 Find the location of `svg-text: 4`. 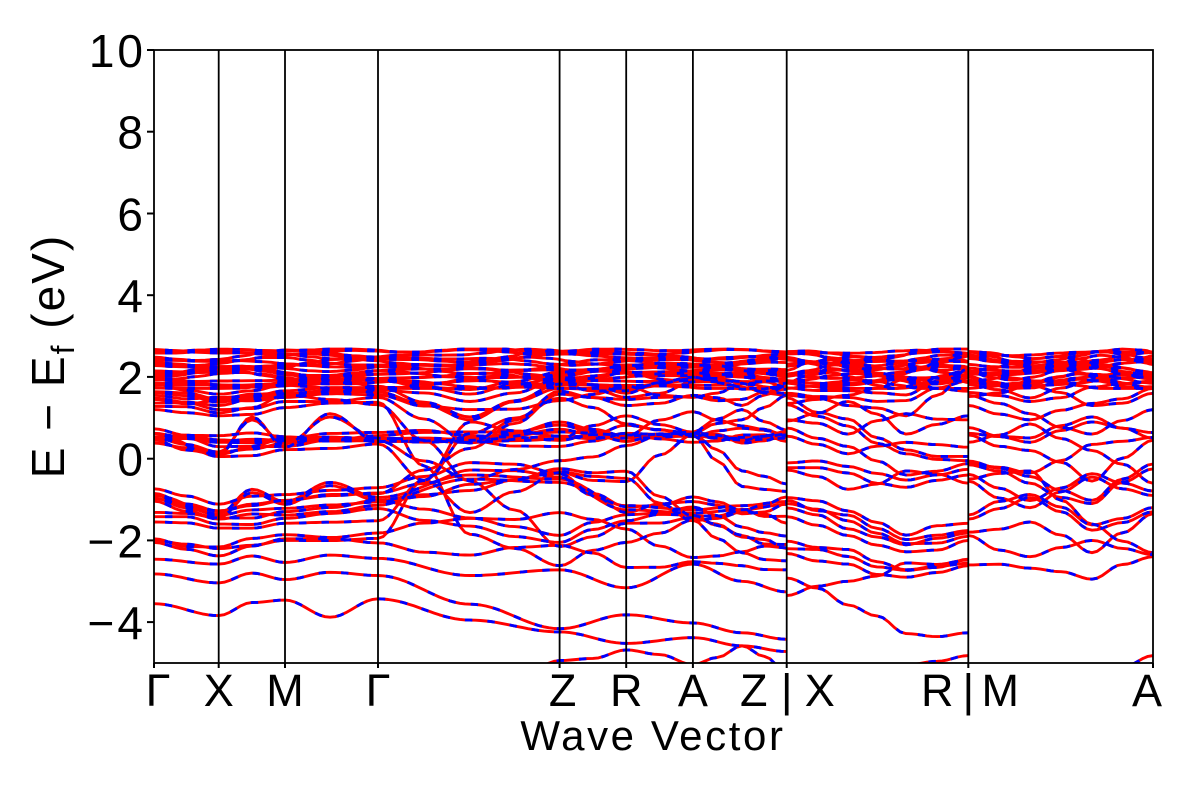

svg-text: 4 is located at coordinates (131, 296).